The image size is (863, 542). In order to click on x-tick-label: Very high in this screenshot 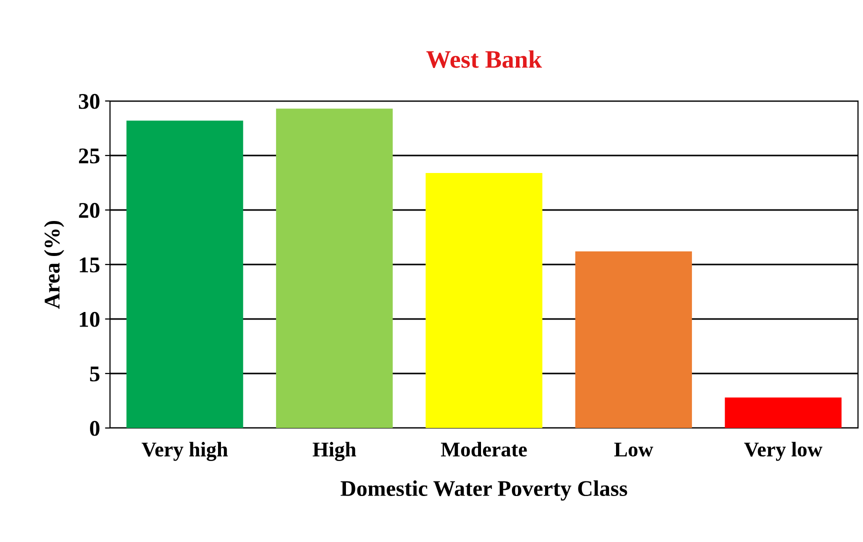, I will do `click(185, 451)`.